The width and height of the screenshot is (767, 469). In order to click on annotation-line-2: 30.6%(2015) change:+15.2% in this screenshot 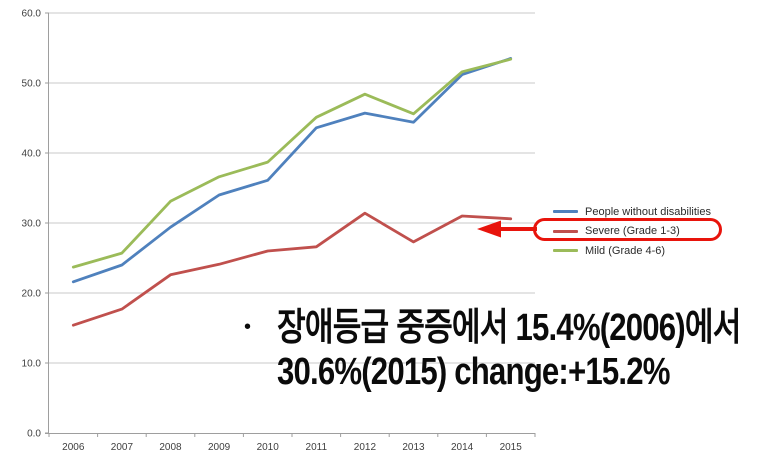, I will do `click(473, 372)`.